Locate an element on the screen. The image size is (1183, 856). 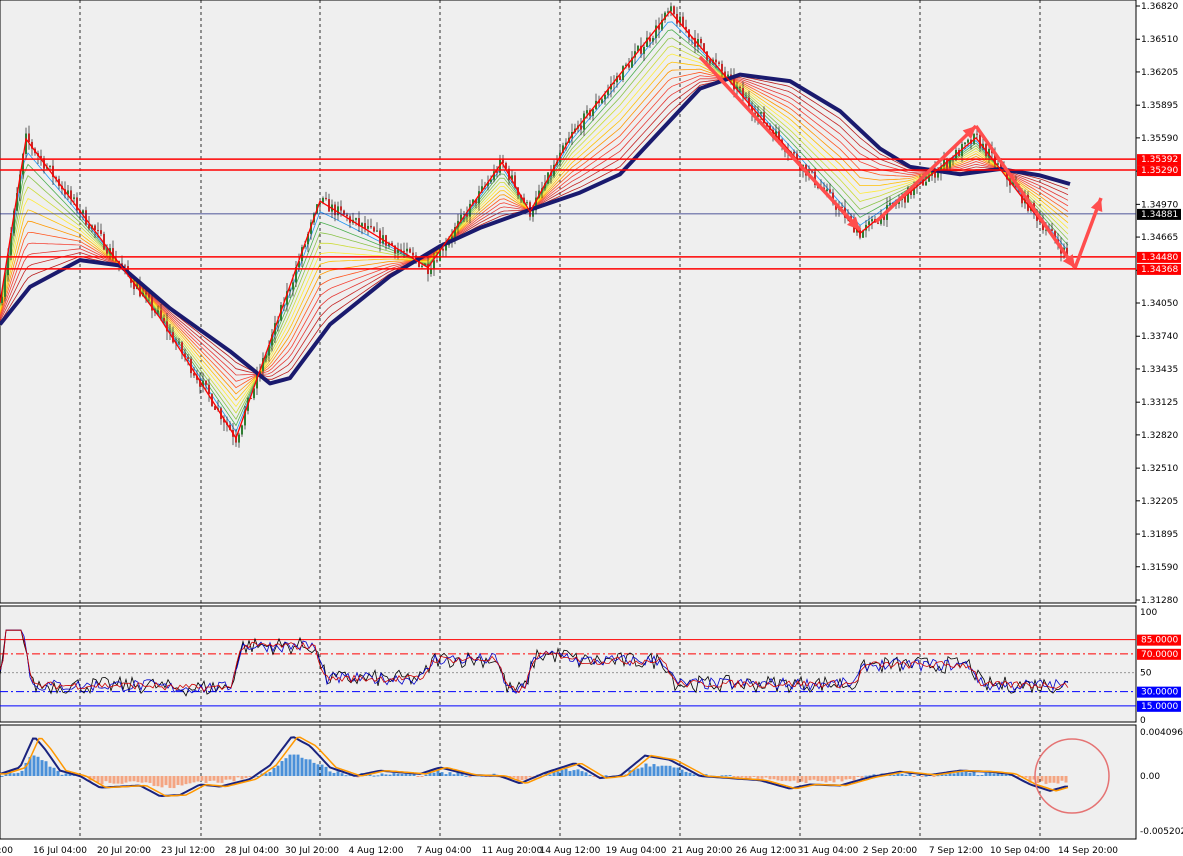
level-label: 1.35290 is located at coordinates (1159, 171).